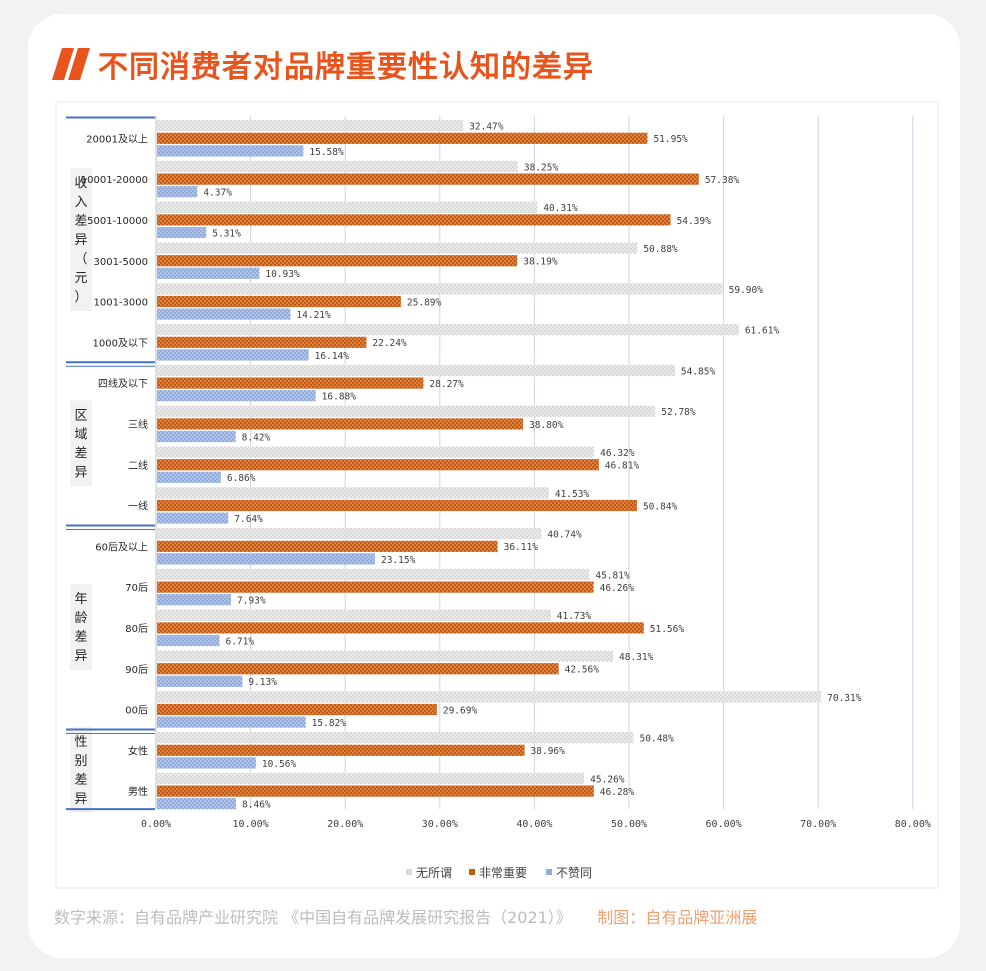  Describe the element at coordinates (138, 506) in the screenshot. I see `category-label: 一线` at that location.